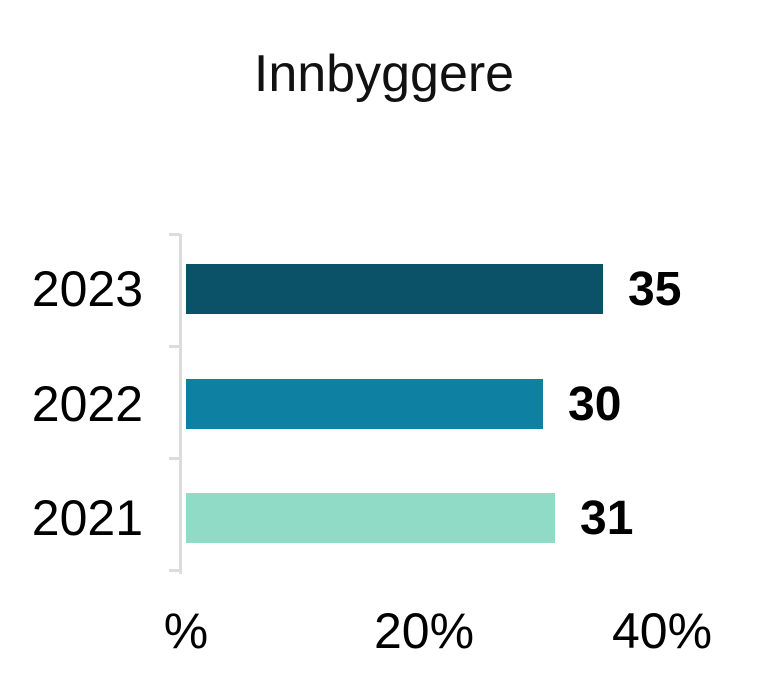 Image resolution: width=768 pixels, height=695 pixels. I want to click on bar-row: 31, so click(410, 518).